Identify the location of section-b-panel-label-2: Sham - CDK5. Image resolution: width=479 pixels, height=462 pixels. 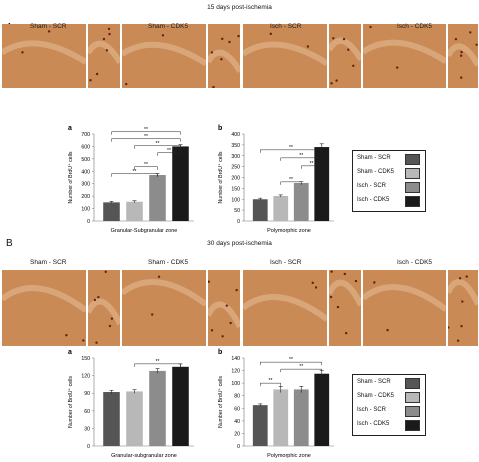
(168, 262).